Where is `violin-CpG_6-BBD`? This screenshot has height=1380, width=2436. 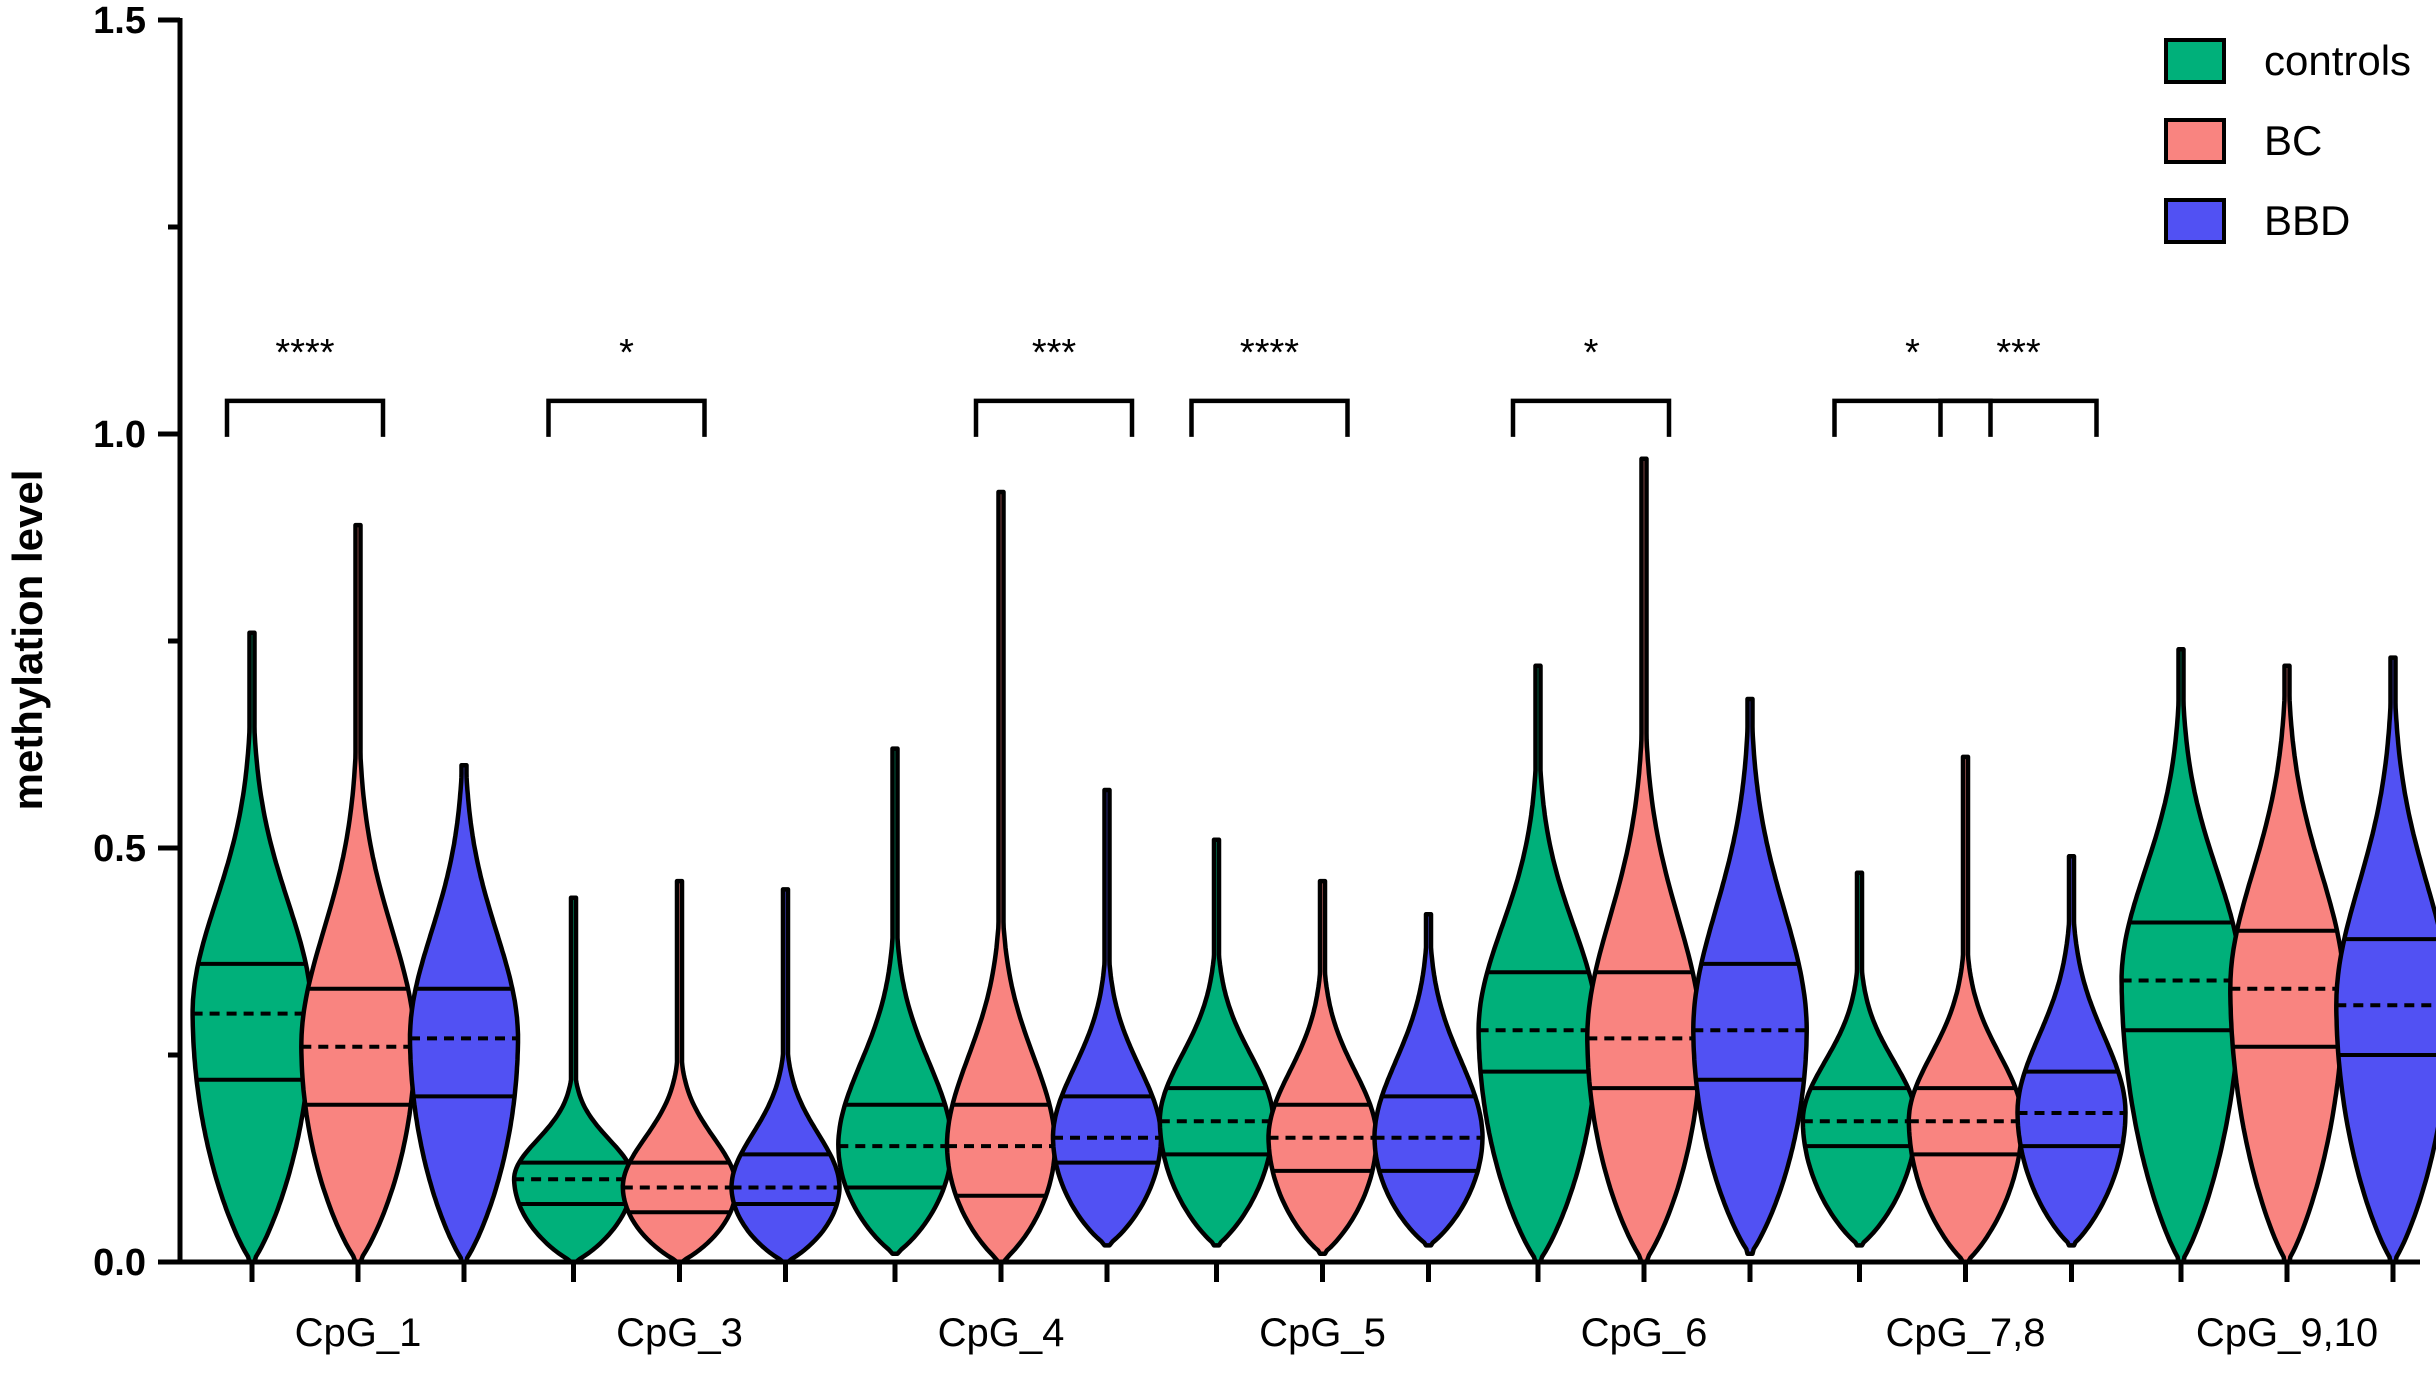 violin-CpG_6-BBD is located at coordinates (1750, 976).